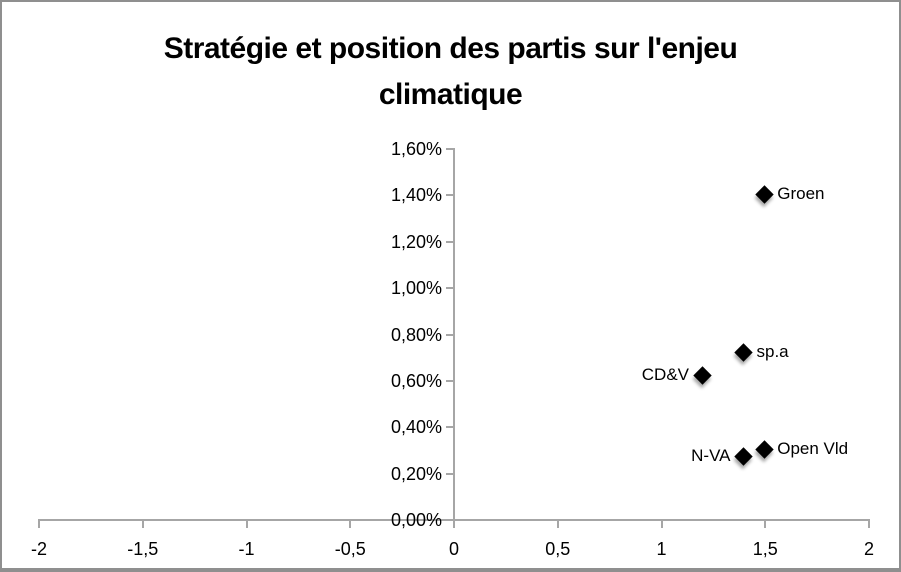 The image size is (901, 572). What do you see at coordinates (416, 334) in the screenshot?
I see `y-tick-label: 0,80%` at bounding box center [416, 334].